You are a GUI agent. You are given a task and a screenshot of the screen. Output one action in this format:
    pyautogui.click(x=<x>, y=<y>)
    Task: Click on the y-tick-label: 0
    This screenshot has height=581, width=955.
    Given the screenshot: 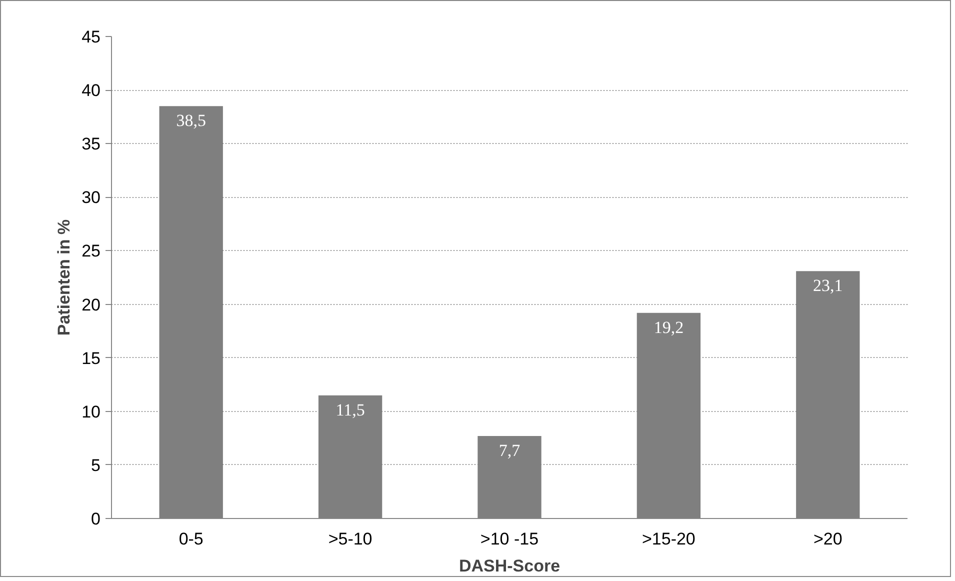 What is the action you would take?
    pyautogui.click(x=96, y=519)
    